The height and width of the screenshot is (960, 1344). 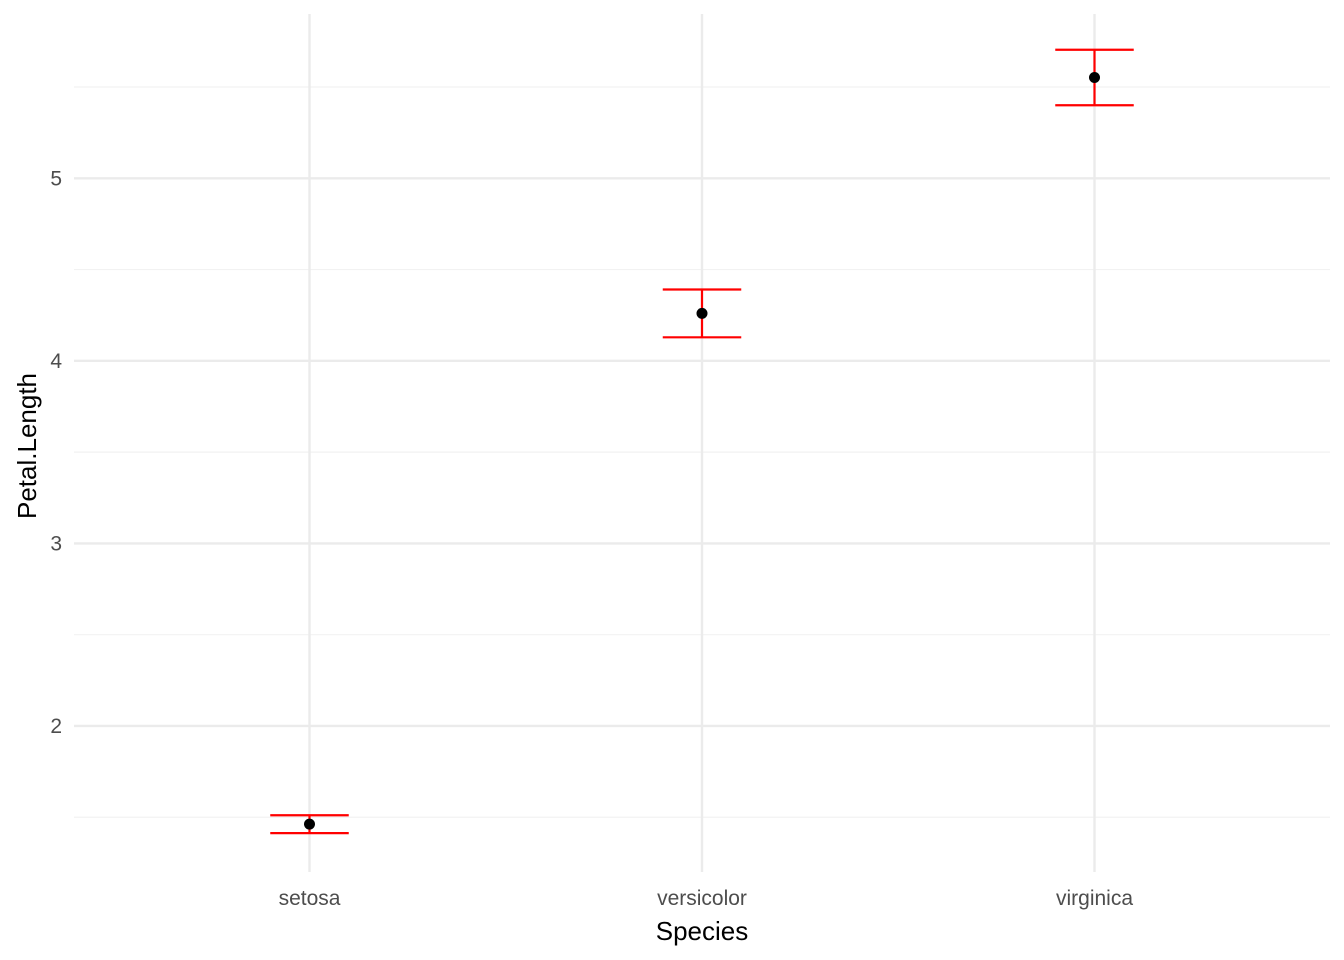 I want to click on y-tick-label: 2, so click(x=56, y=726).